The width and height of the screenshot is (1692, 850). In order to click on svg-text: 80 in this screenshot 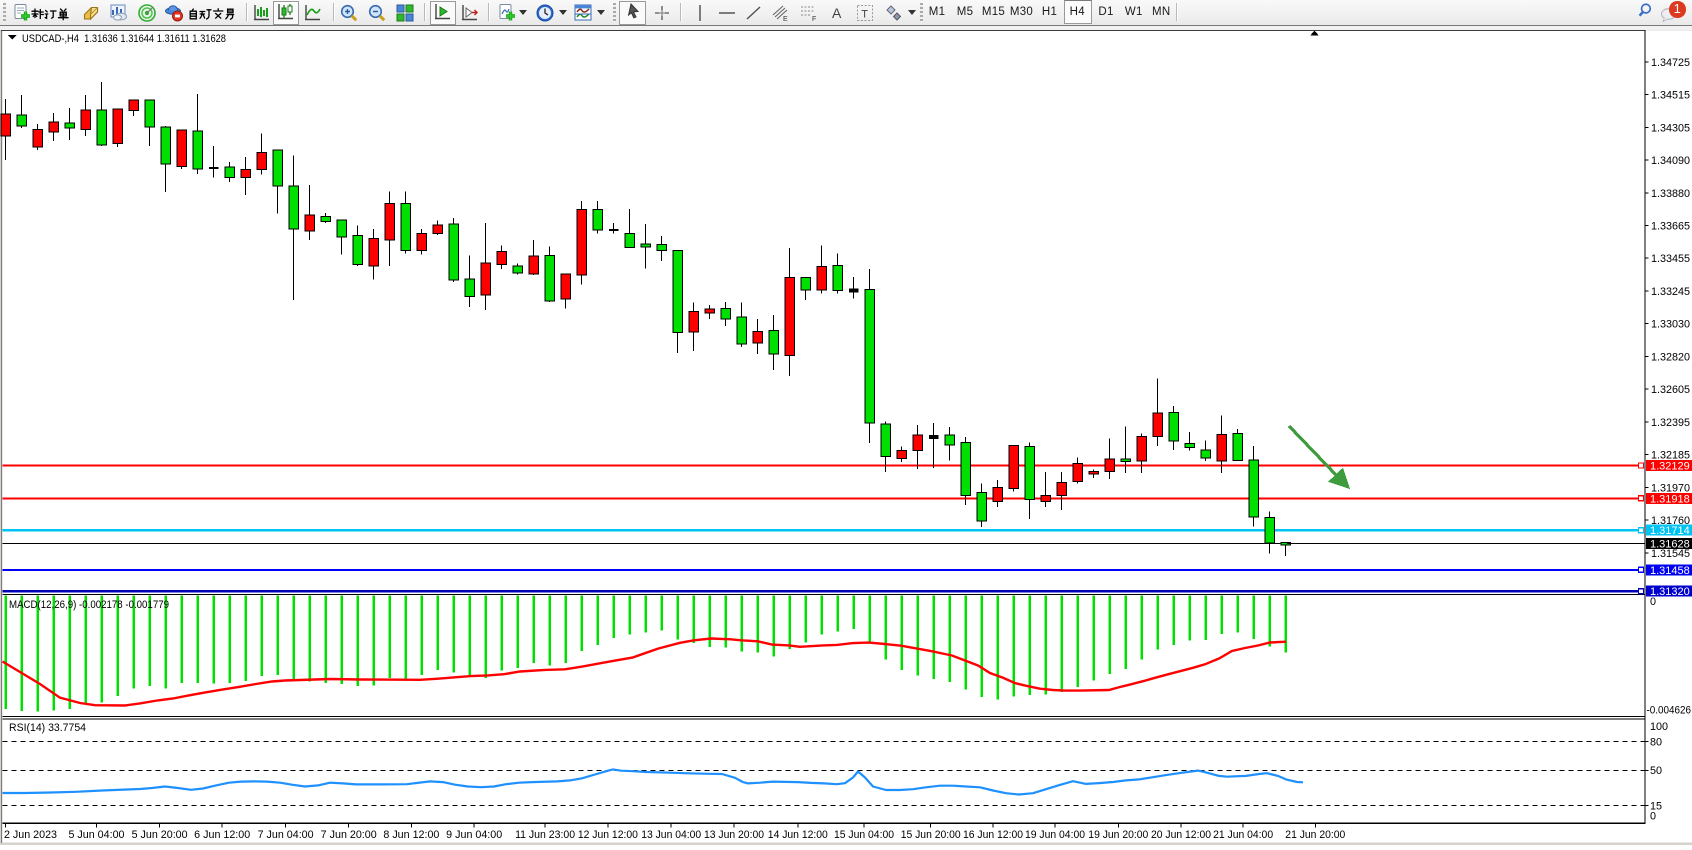, I will do `click(1656, 742)`.